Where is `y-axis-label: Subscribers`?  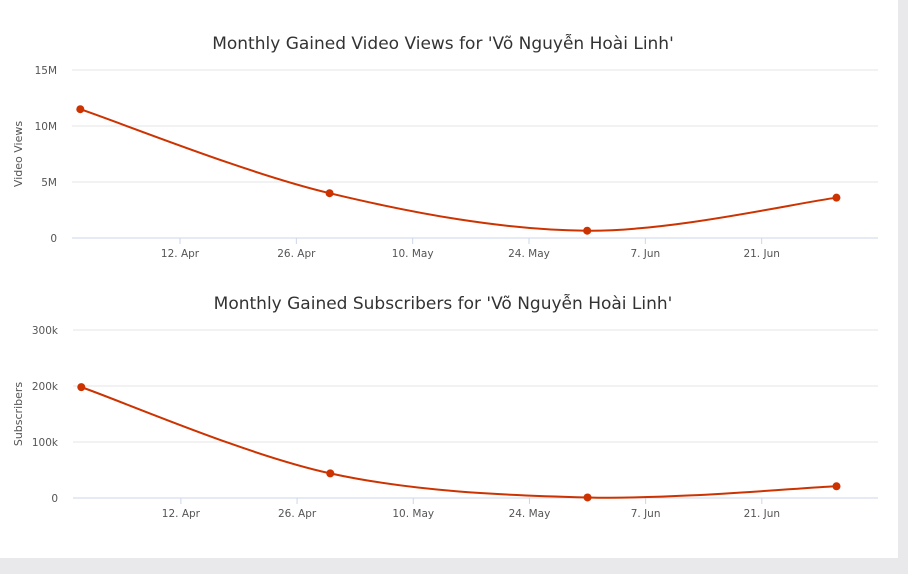 y-axis-label: Subscribers is located at coordinates (18, 414).